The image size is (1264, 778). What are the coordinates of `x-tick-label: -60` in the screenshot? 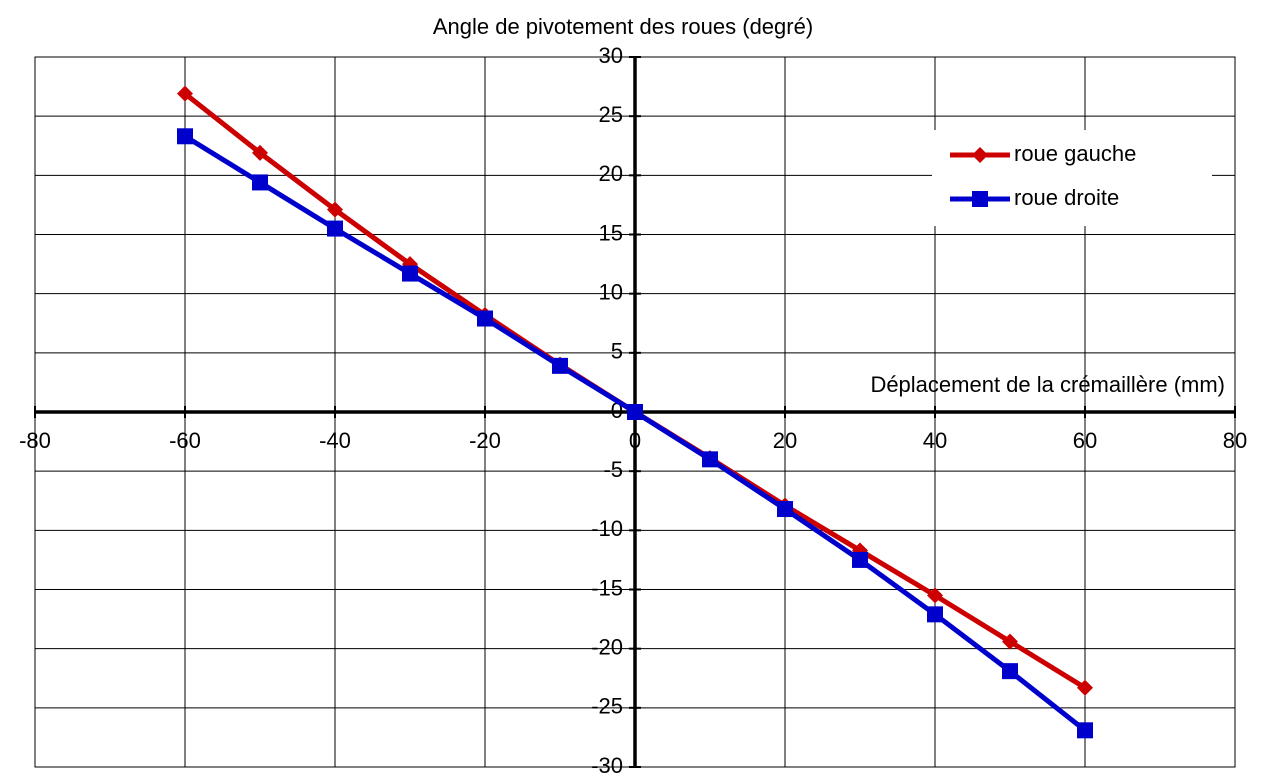 It's located at (185, 440).